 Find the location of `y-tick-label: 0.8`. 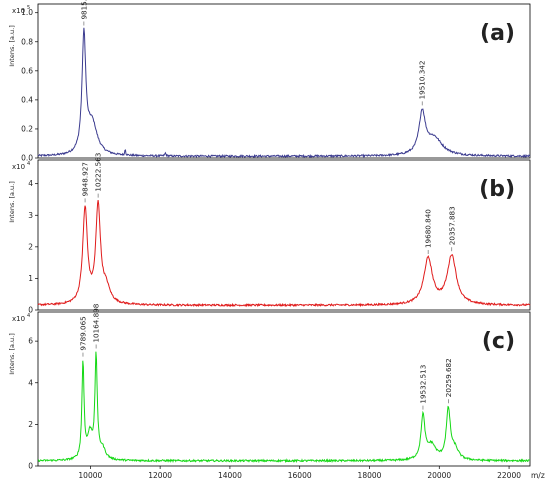

y-tick-label: 0.8 is located at coordinates (27, 41).